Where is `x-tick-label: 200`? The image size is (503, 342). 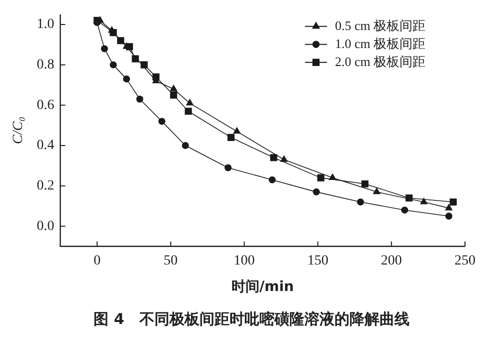
x-tick-label: 200 is located at coordinates (391, 260).